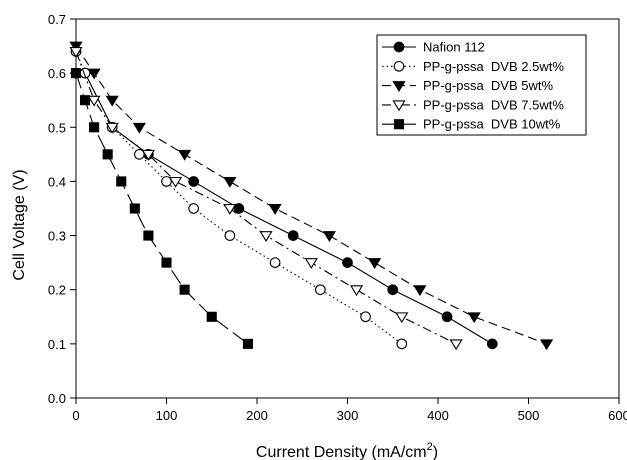 This screenshot has width=627, height=460. What do you see at coordinates (57, 127) in the screenshot?
I see `y-tick-label: 0.5` at bounding box center [57, 127].